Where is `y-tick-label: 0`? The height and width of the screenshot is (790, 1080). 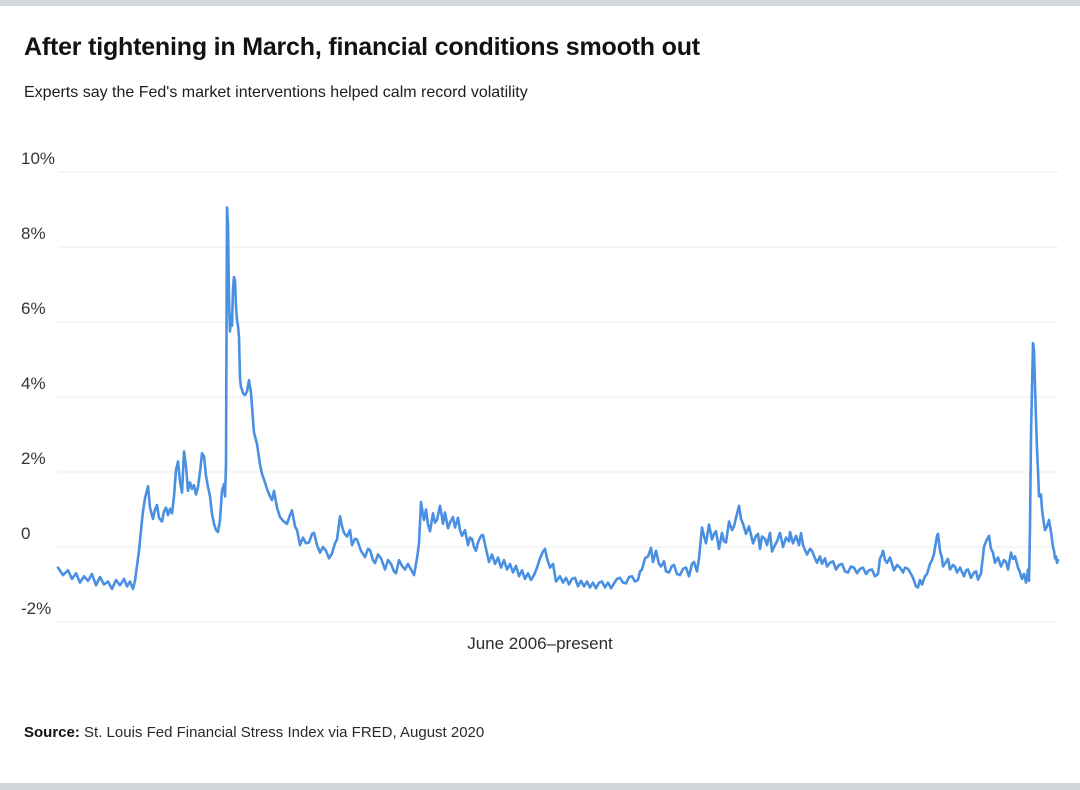
y-tick-label: 0 is located at coordinates (26, 533).